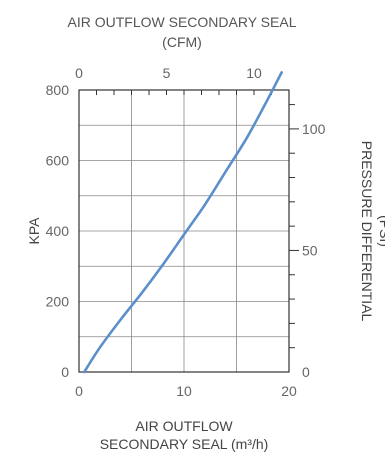 The width and height of the screenshot is (385, 452). I want to click on top-axis-tick-label: 10, so click(254, 73).